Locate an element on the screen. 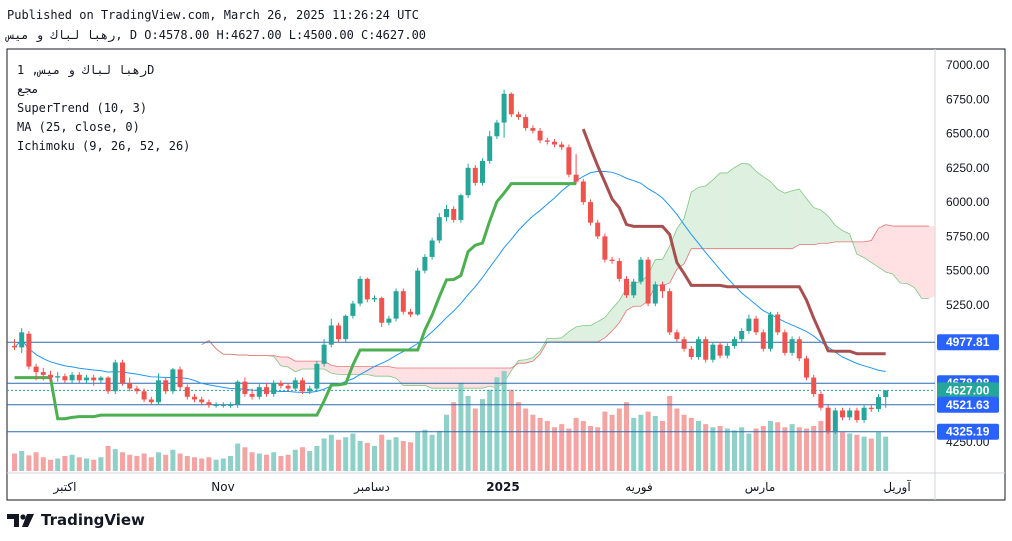  time-axis: اكتبر Nov دسامبر 2025 فوريه مارس آوريل is located at coordinates (482, 487).